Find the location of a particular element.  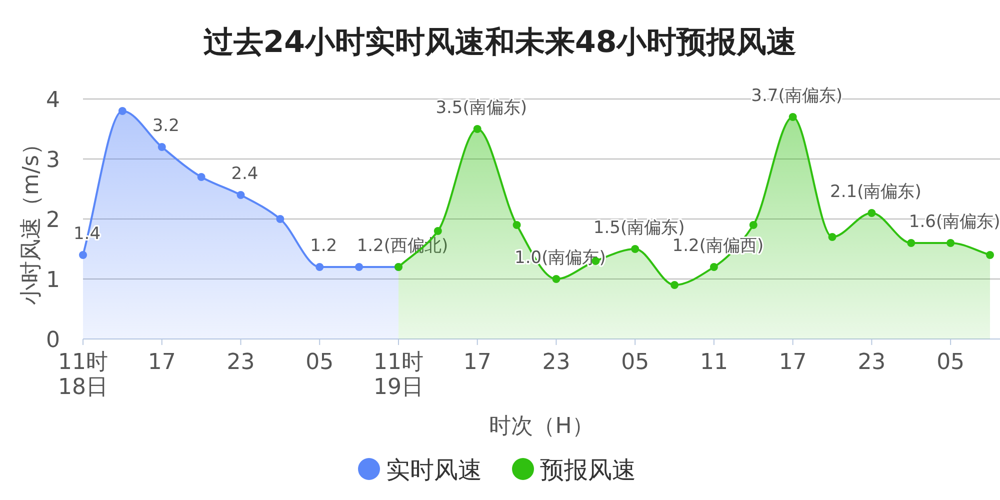

x-axis-title: 时次（H） is located at coordinates (541, 426).